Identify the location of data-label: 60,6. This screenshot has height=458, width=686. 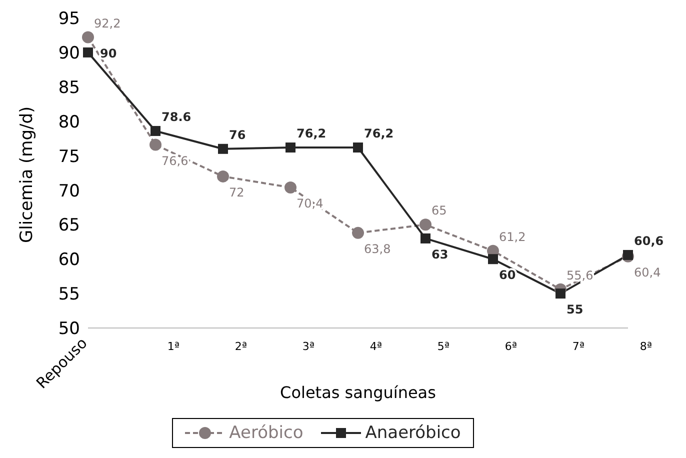
(649, 241).